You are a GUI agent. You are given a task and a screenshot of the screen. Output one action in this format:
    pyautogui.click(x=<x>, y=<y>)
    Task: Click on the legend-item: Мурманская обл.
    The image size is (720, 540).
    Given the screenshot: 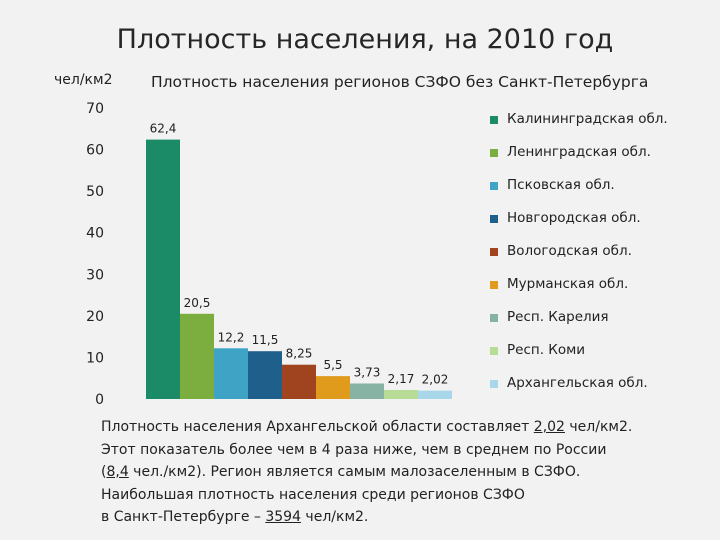 What is the action you would take?
    pyautogui.click(x=579, y=292)
    